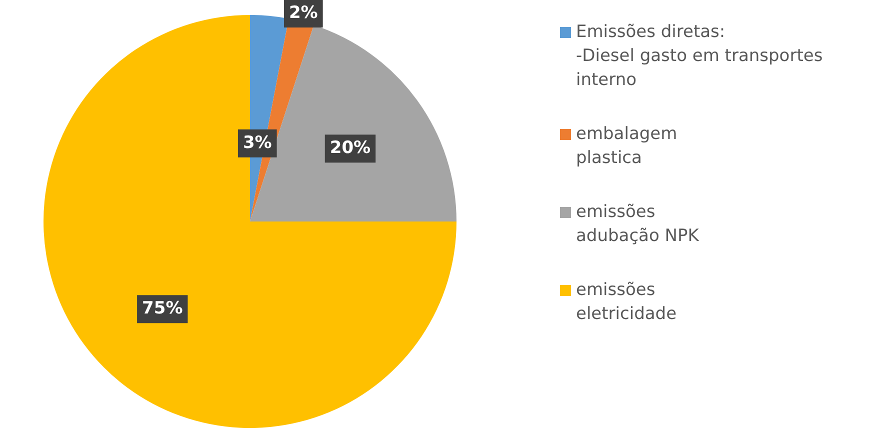  Describe the element at coordinates (162, 308) in the screenshot. I see `data-label: 75%` at that location.